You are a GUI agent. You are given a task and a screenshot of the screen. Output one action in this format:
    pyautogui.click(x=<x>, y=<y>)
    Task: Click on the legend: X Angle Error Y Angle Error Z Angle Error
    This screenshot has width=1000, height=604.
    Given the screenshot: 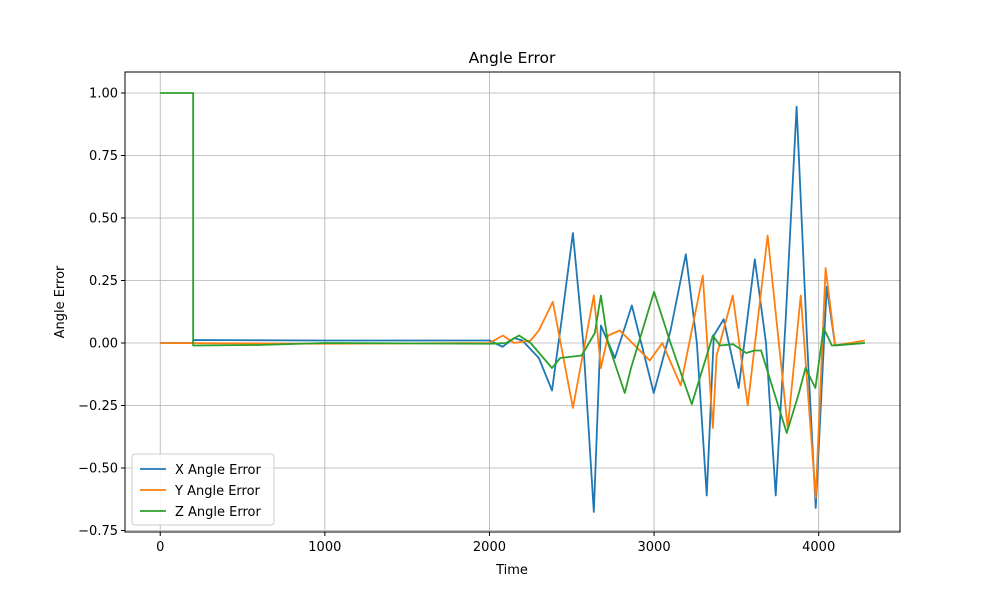 What is the action you would take?
    pyautogui.click(x=203, y=489)
    